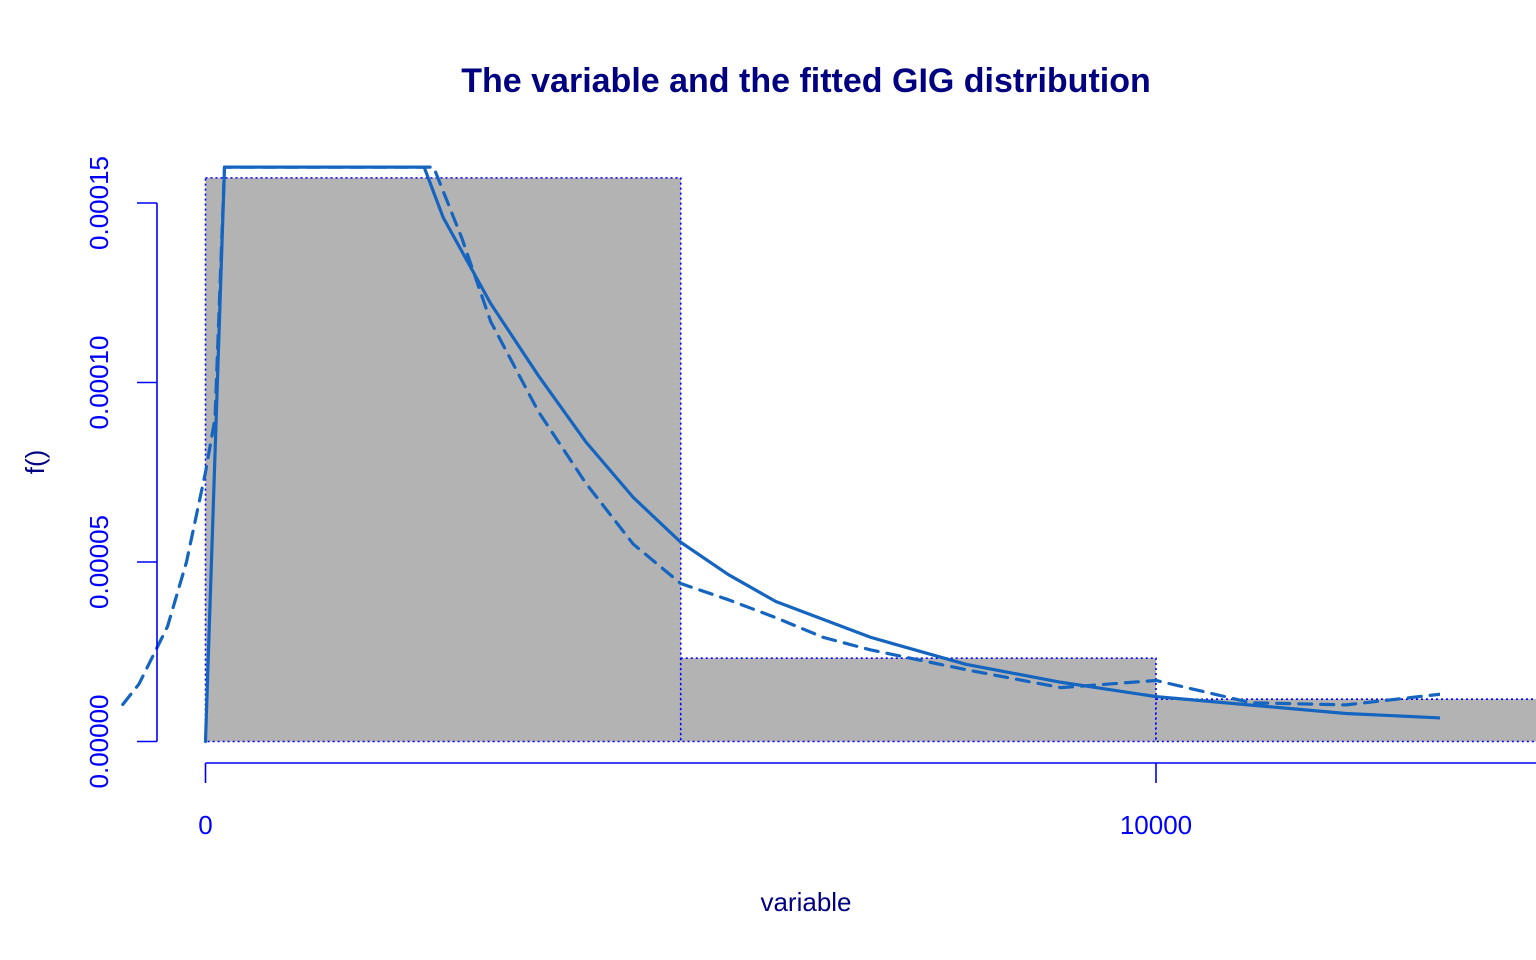 This screenshot has height=960, width=1536. Describe the element at coordinates (121, 472) in the screenshot. I see `y-axis: 0.00000 0.00005 0.00010 0.00015` at that location.